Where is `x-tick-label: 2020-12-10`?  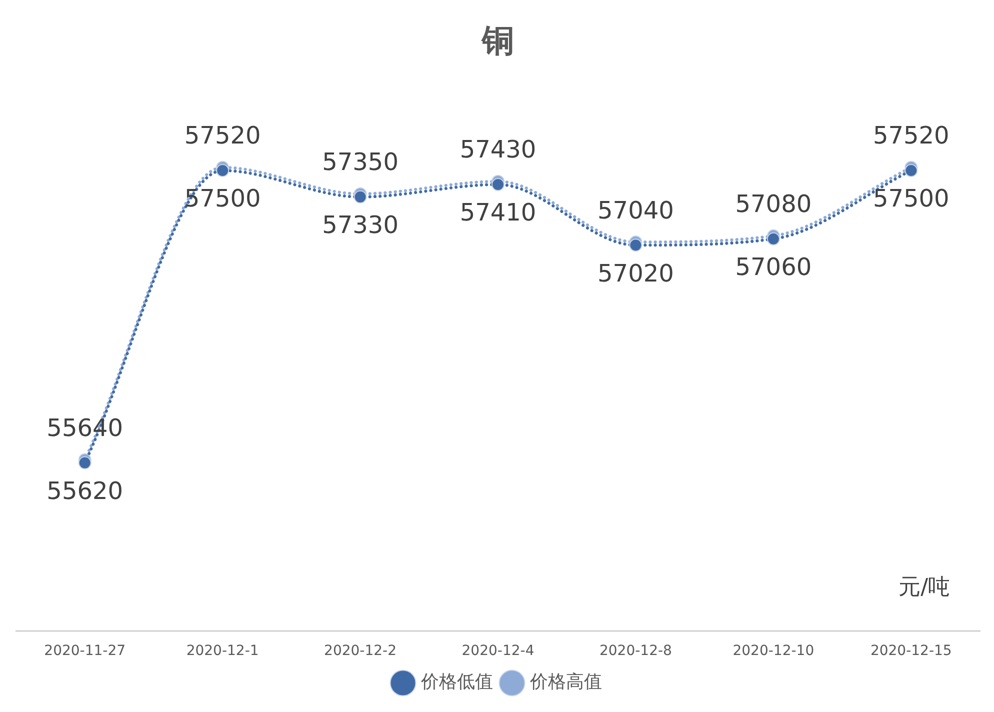 x-tick-label: 2020-12-10 is located at coordinates (773, 651).